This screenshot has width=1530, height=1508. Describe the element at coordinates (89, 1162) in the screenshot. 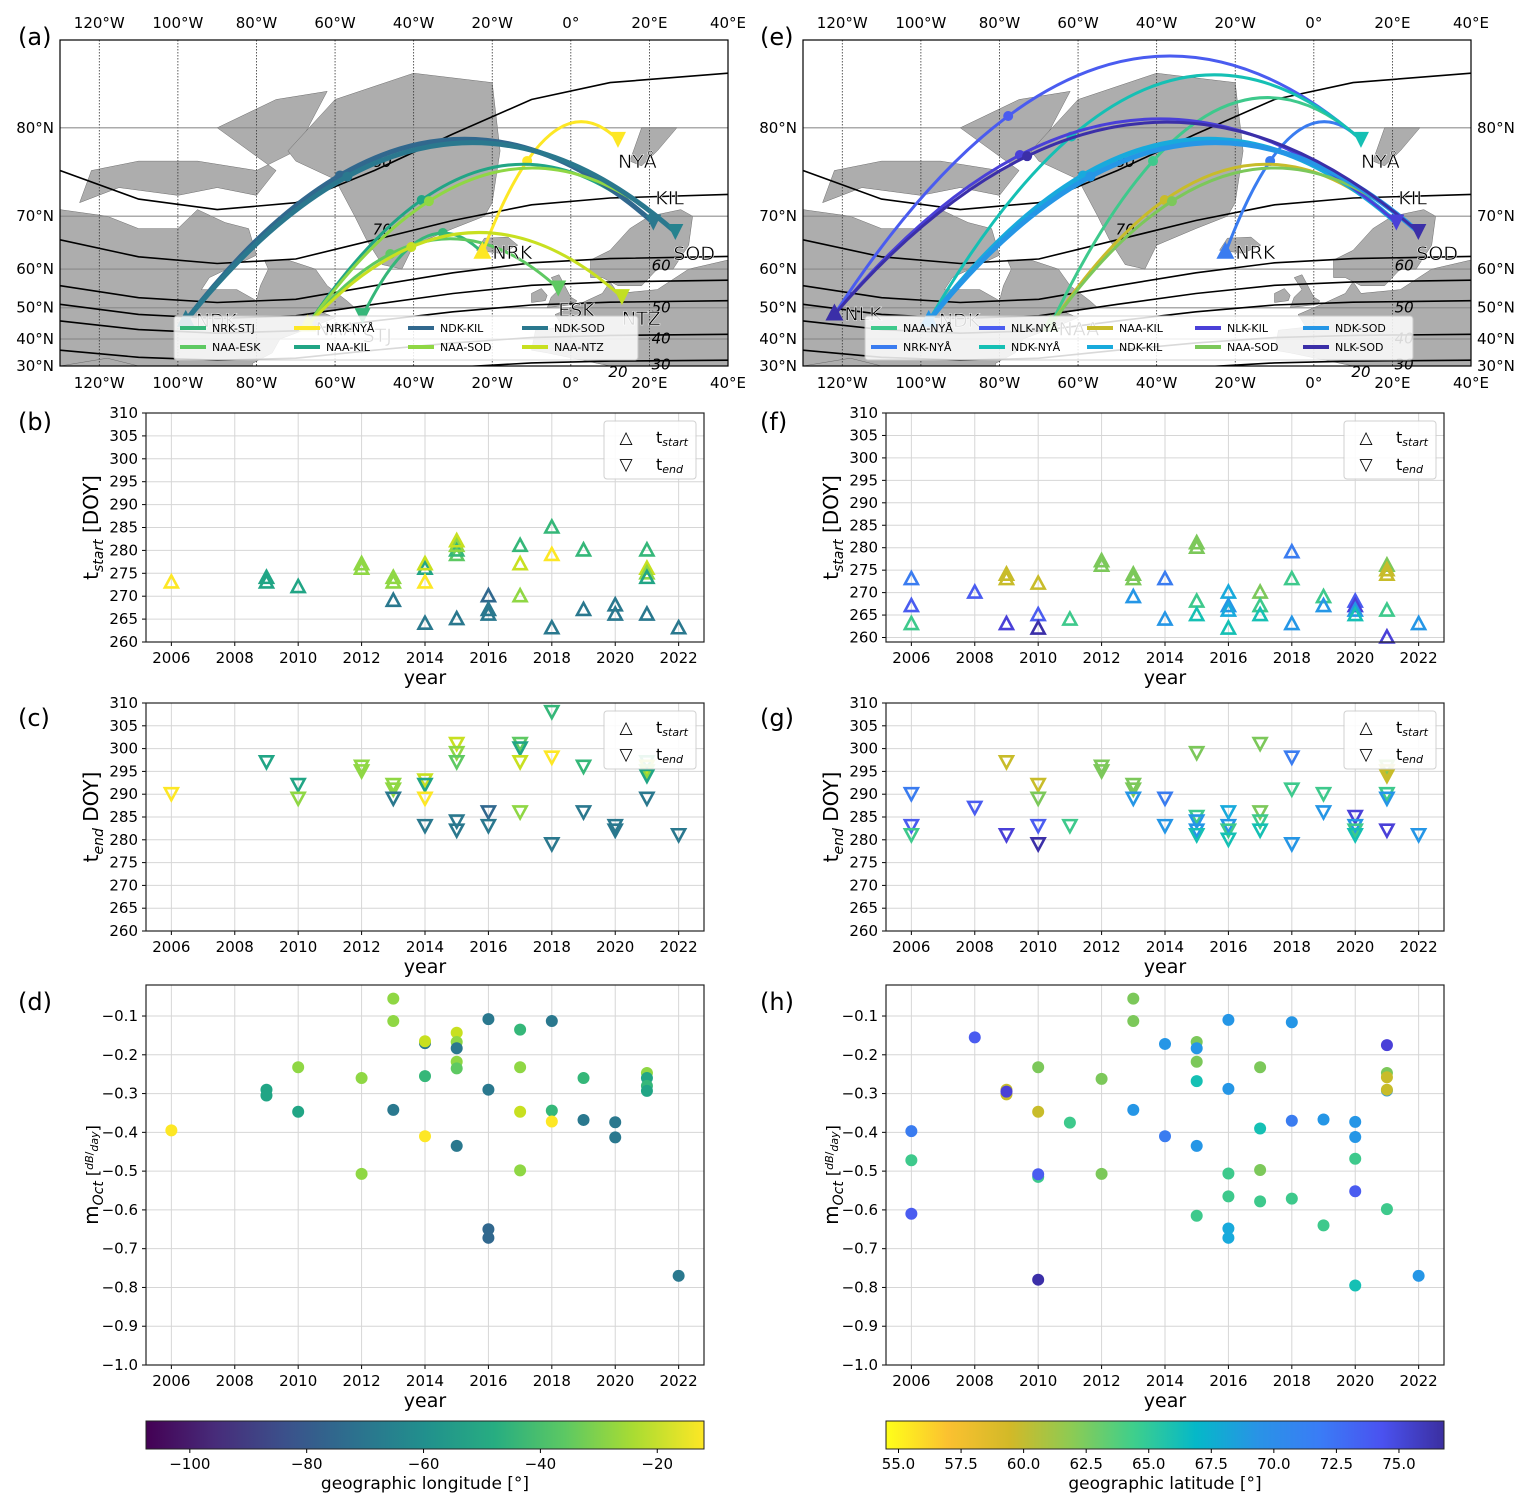

I see `y-label-unit-num: dB` at that location.